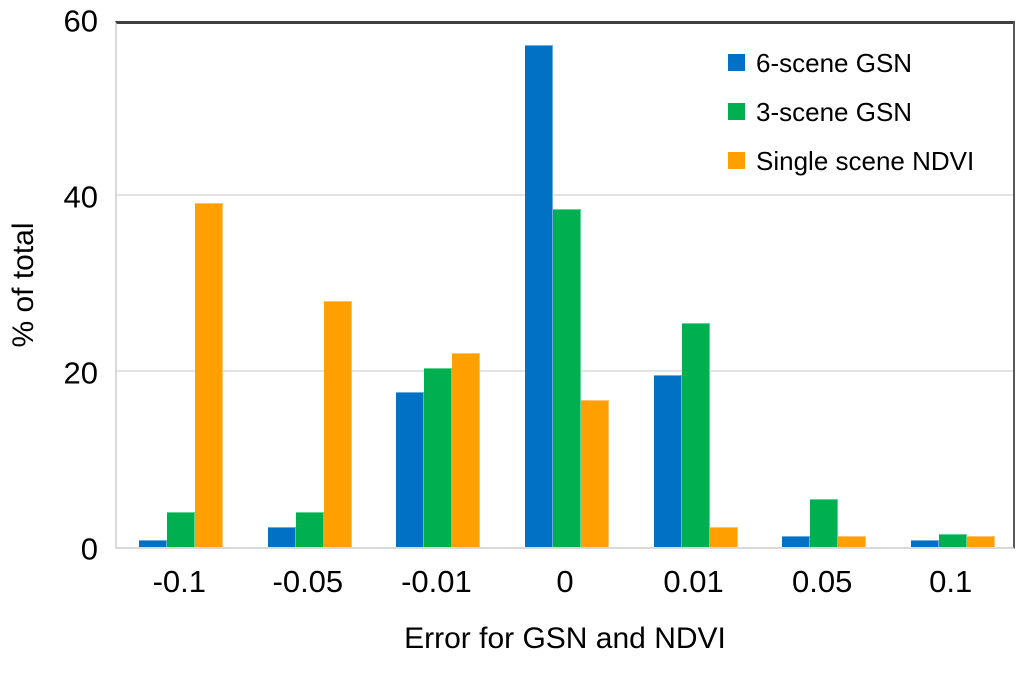  I want to click on x-tick-label: 0.01, so click(693, 581).